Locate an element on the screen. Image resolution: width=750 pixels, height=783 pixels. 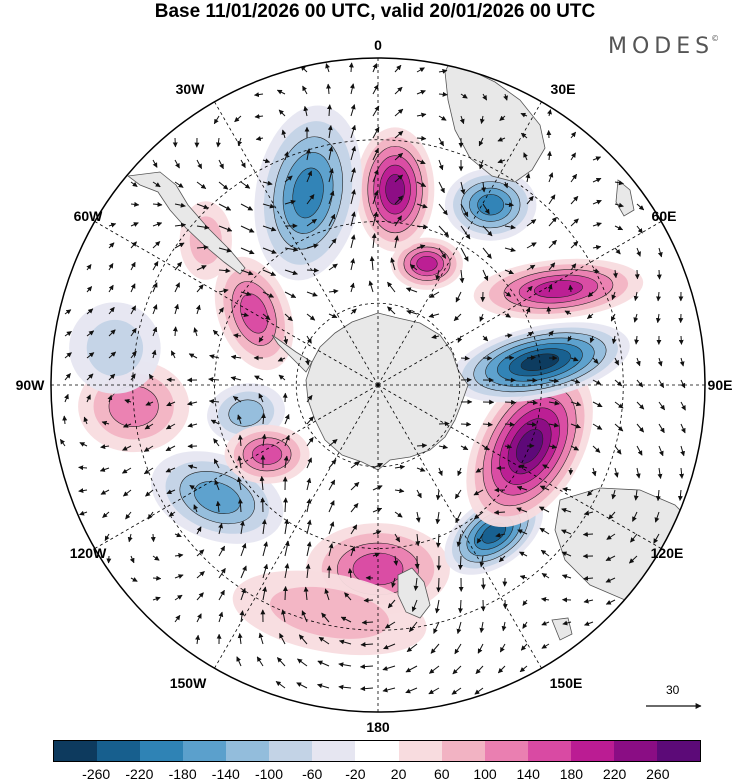
colorbar-tick-label: 20 is located at coordinates (398, 774).